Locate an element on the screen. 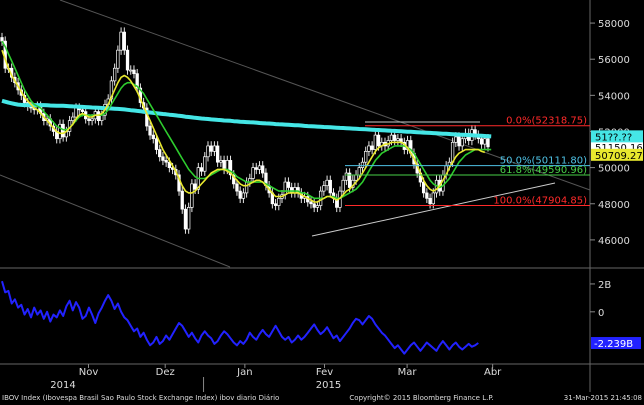  month-tick-label: Dez is located at coordinates (165, 372).